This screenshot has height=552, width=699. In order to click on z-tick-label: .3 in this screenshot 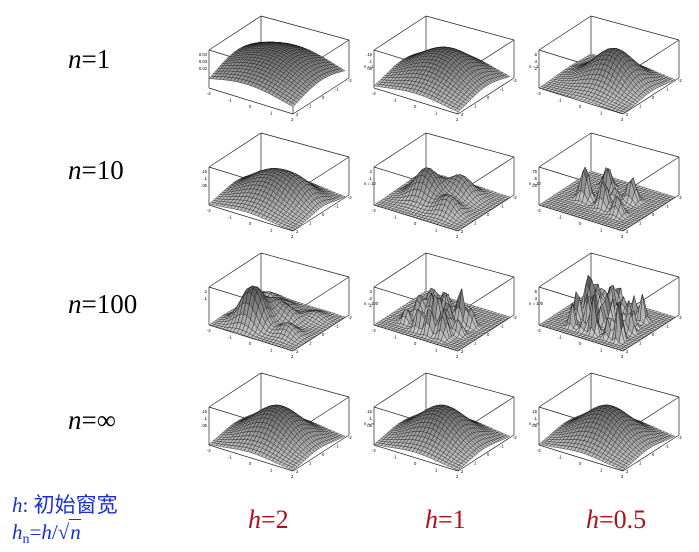, I will do `click(371, 291)`.